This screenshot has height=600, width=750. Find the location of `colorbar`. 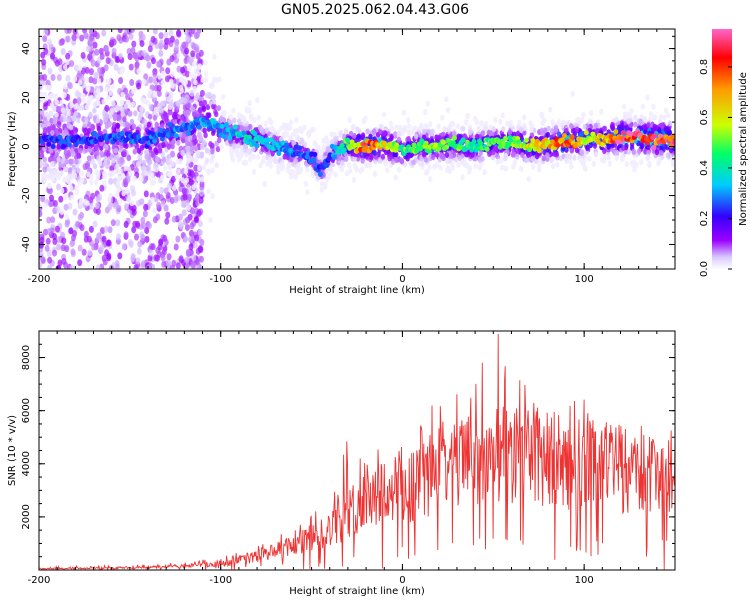

colorbar is located at coordinates (722, 149).